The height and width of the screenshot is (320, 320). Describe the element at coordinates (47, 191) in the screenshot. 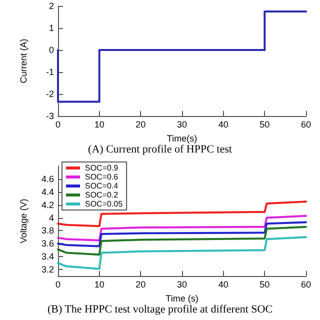

I see `y-tick-label: 4.4` at that location.